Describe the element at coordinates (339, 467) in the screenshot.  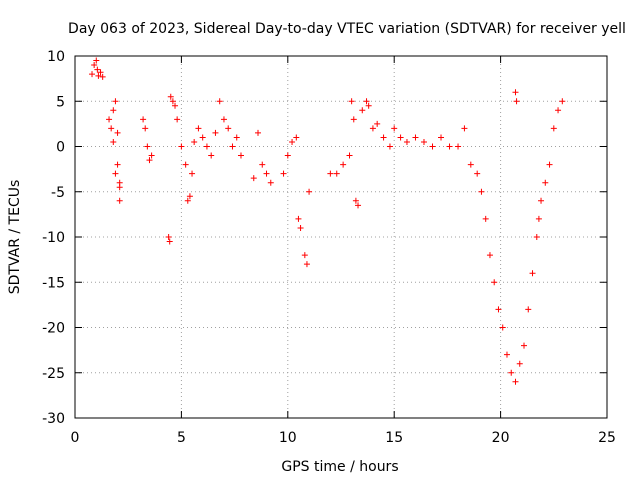
I see `x-axis-label: GPS time / hours` at that location.